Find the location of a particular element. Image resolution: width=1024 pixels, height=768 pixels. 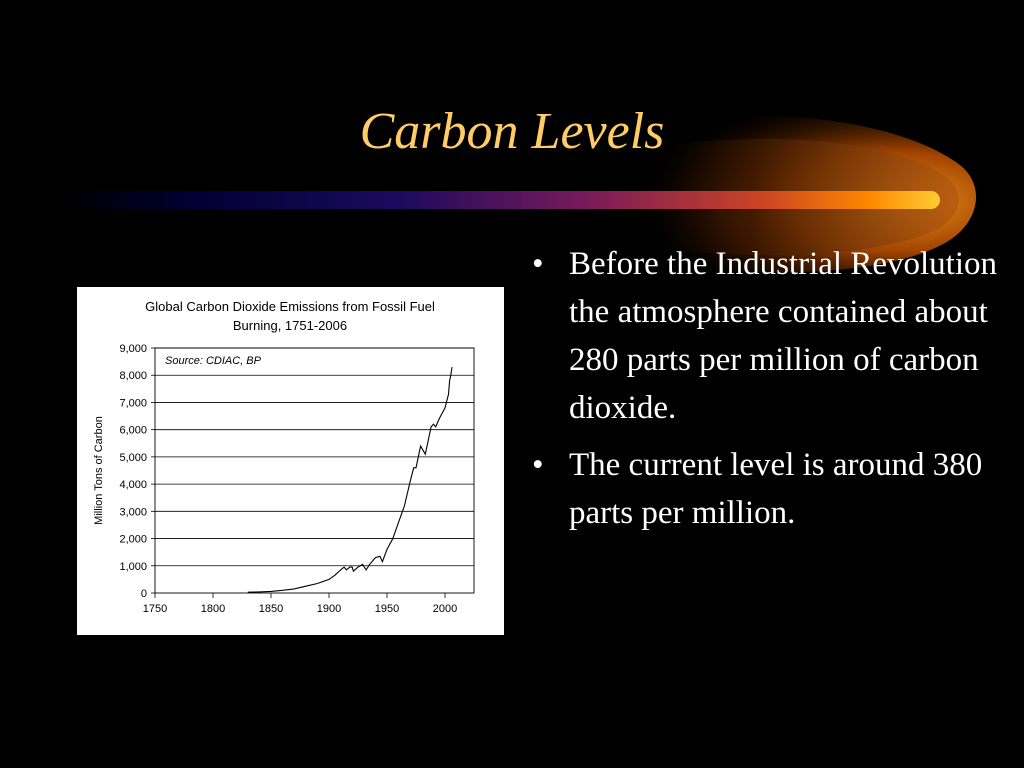

plot-frame is located at coordinates (314, 470).